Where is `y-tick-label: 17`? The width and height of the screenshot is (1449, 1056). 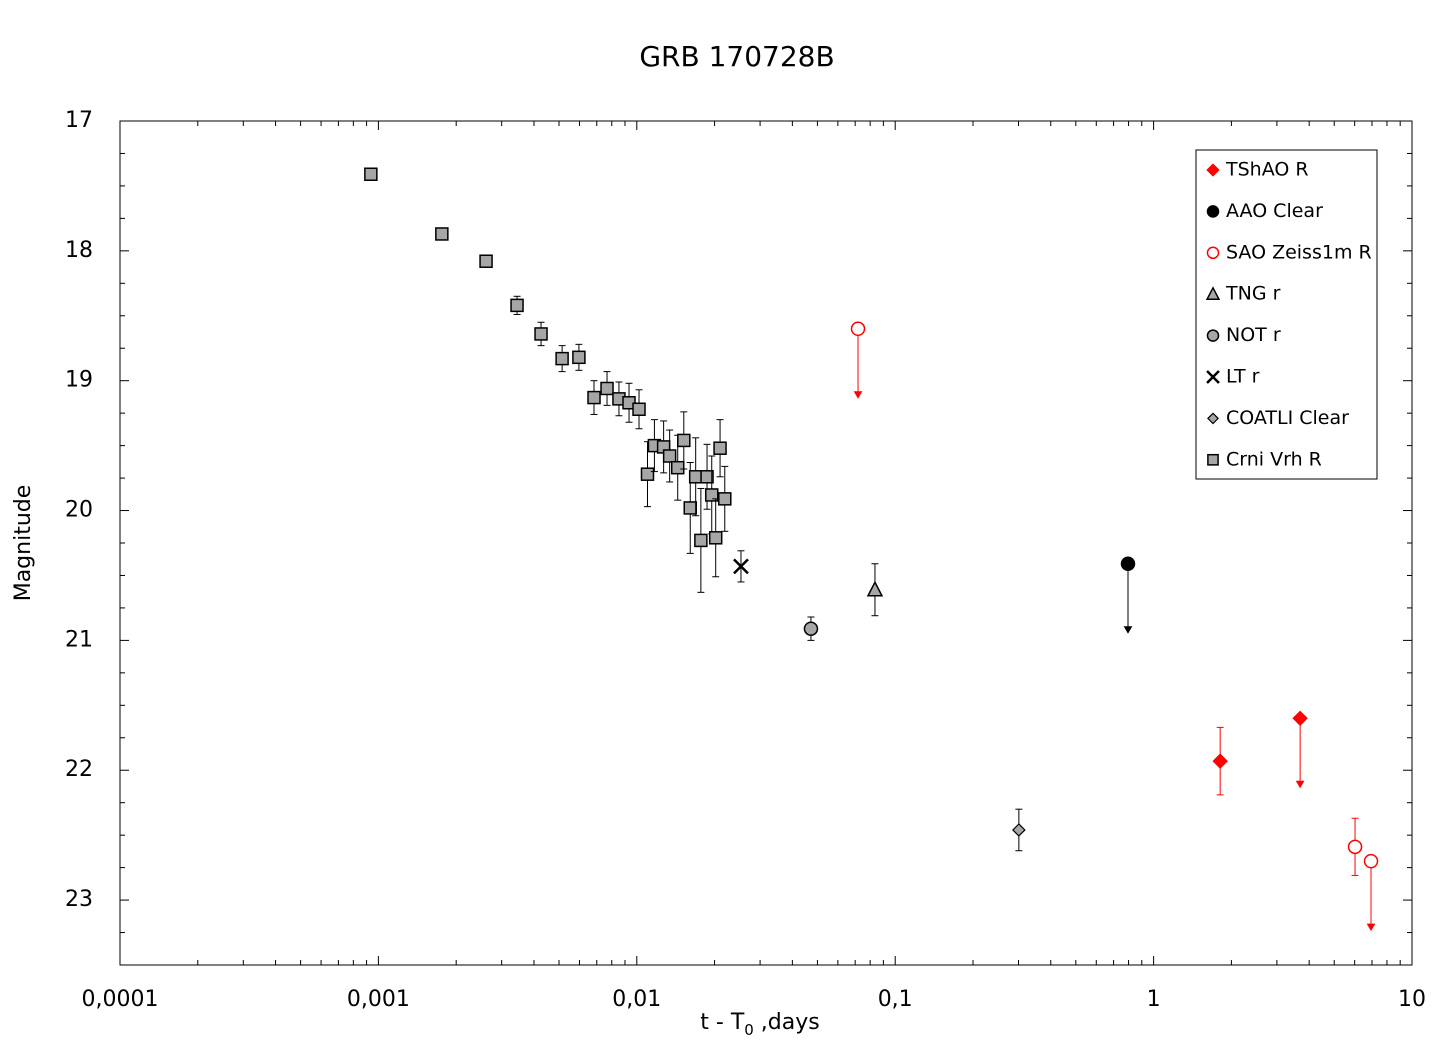 y-tick-label: 17 is located at coordinates (79, 120).